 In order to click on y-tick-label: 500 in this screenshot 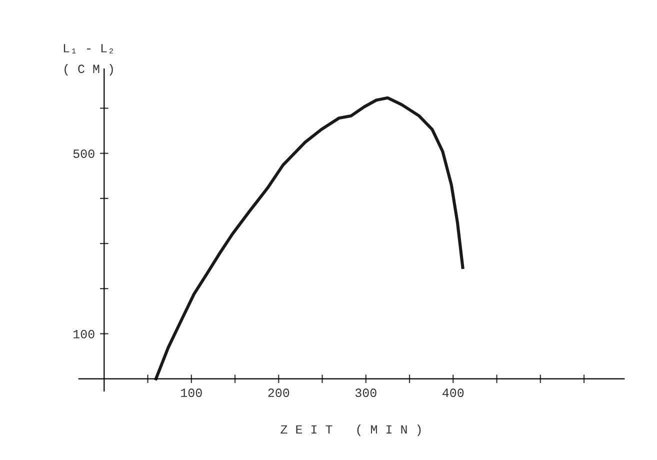, I will do `click(83, 154)`.